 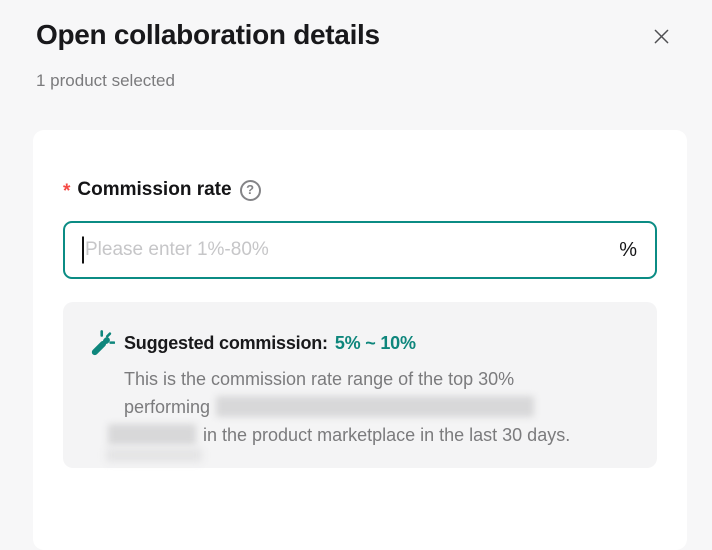 I want to click on percent-suffix: %, so click(x=628, y=249).